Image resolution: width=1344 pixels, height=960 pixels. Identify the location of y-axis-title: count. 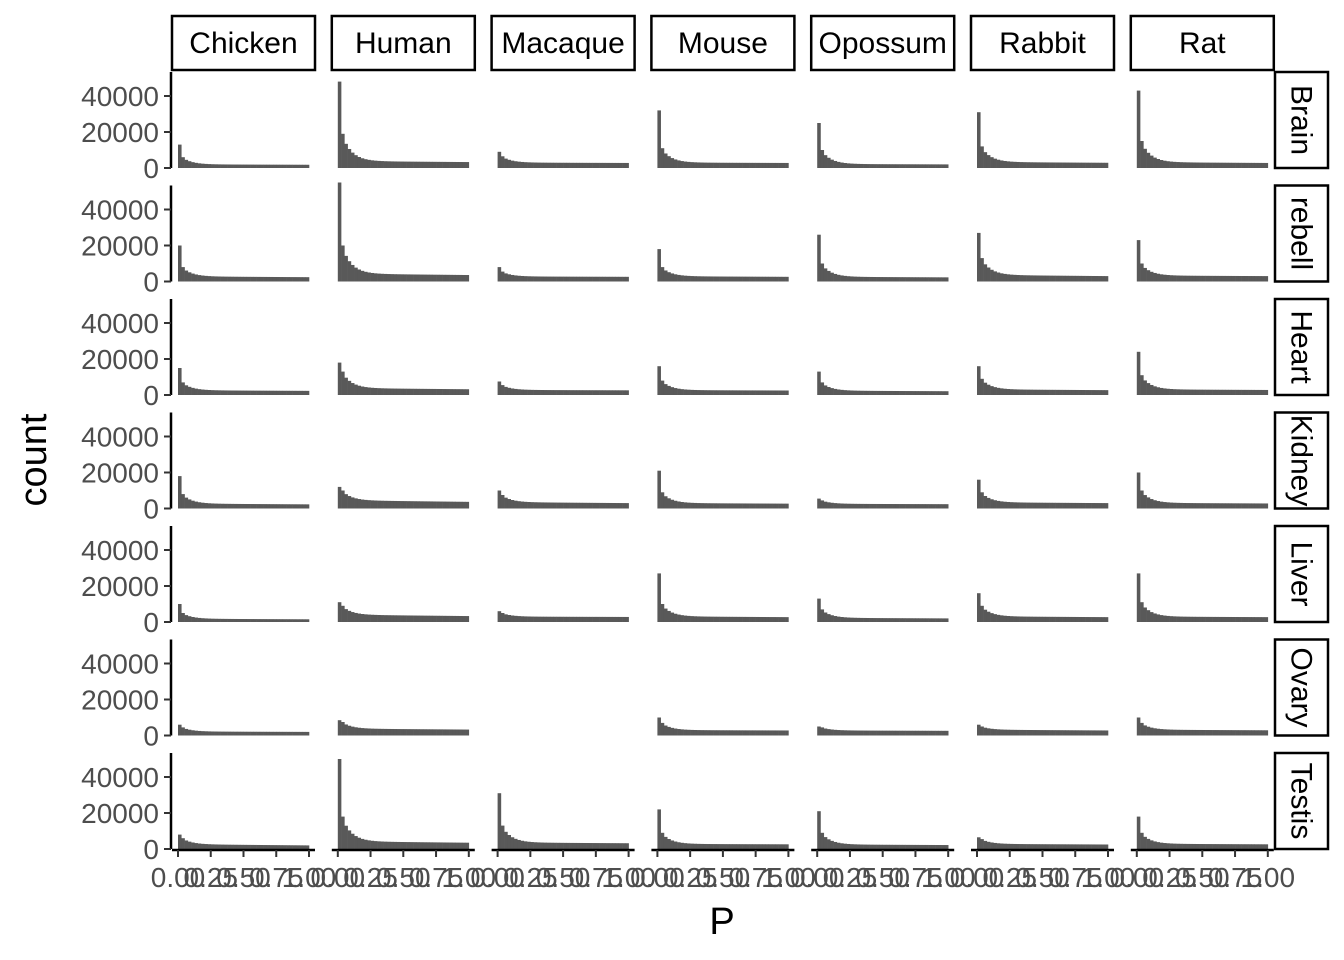
(34, 459).